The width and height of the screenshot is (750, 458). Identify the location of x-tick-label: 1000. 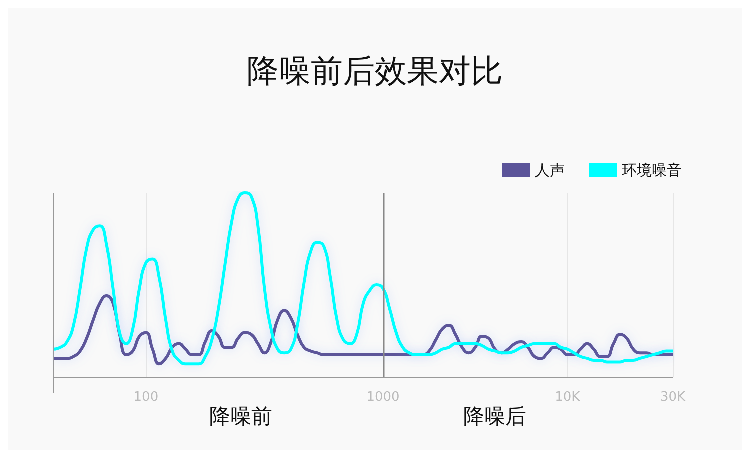
(383, 397).